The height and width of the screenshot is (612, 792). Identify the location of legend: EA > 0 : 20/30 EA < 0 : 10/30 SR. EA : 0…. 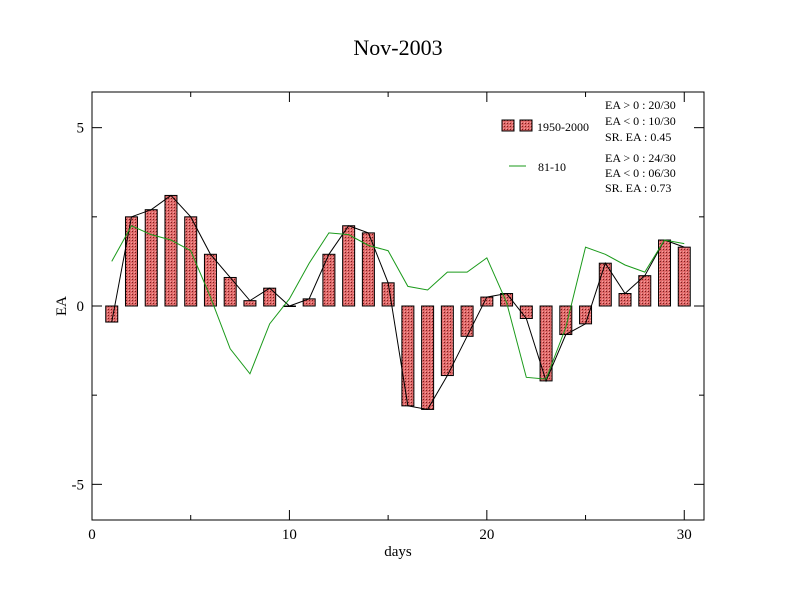
(588, 146).